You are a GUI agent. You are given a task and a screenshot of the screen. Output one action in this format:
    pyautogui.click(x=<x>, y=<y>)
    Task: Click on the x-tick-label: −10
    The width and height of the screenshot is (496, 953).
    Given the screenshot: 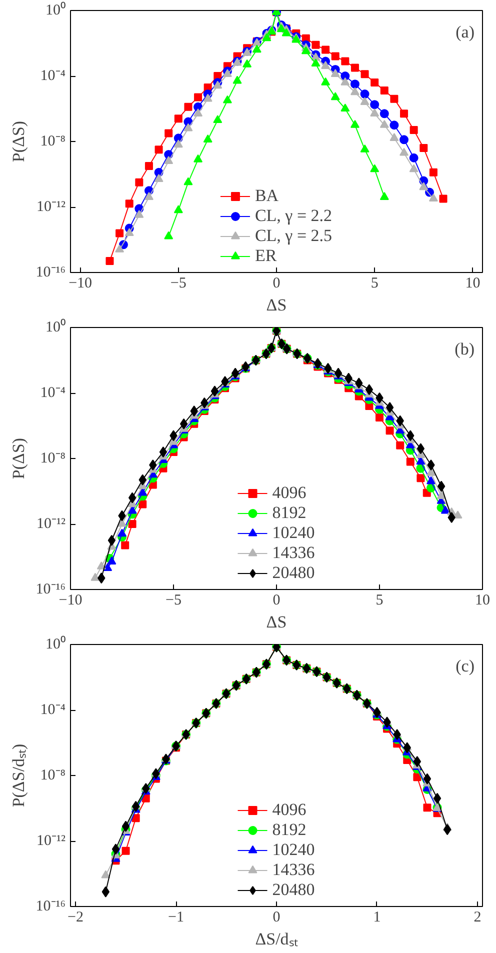 What is the action you would take?
    pyautogui.click(x=80, y=284)
    